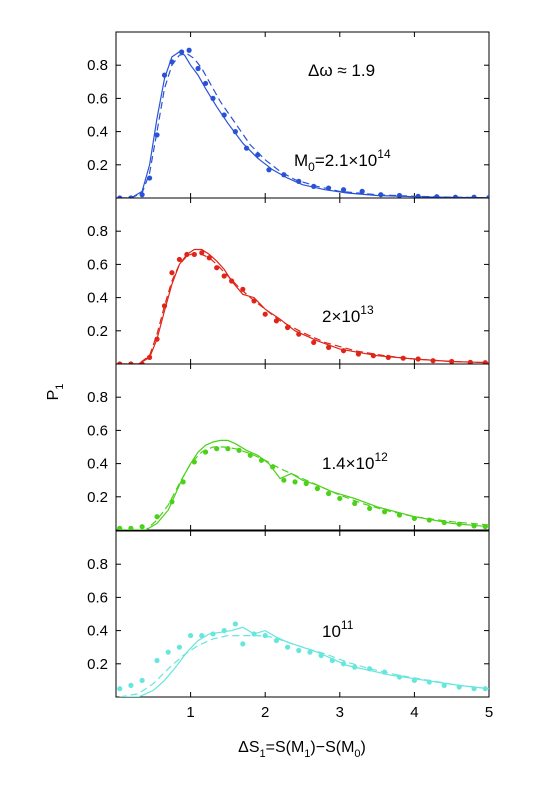 The image size is (545, 796). Describe the element at coordinates (341, 316) in the screenshot. I see `annotation-main: 2×10` at that location.